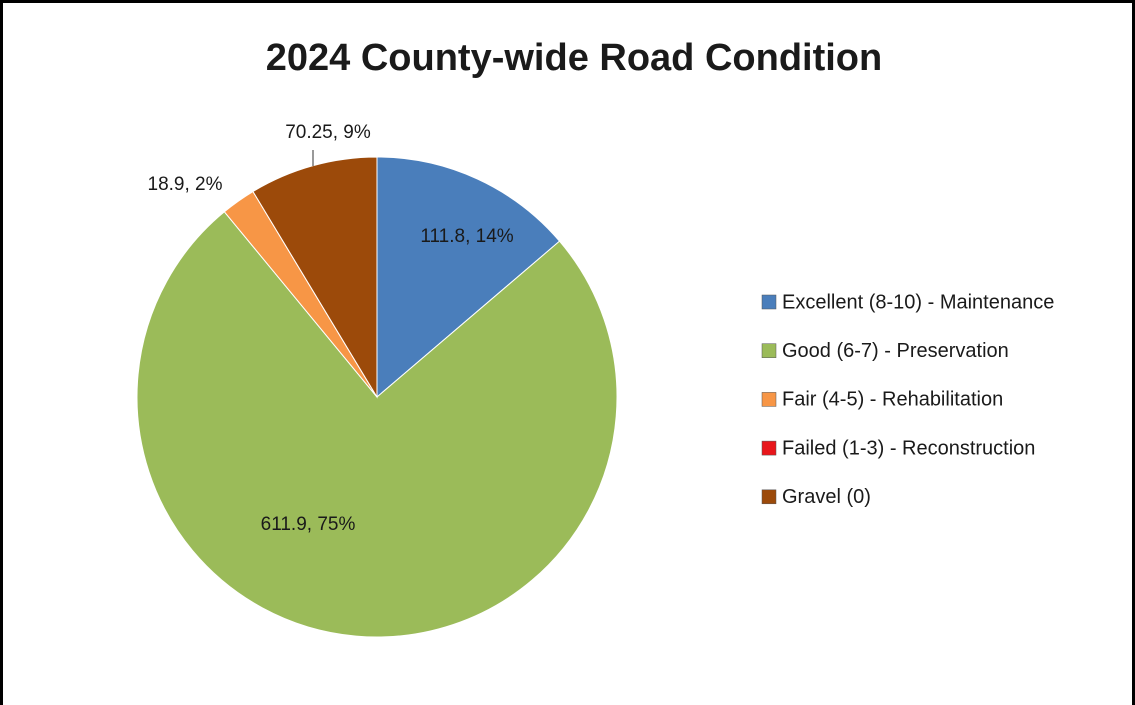 The image size is (1135, 705). What do you see at coordinates (468, 277) in the screenshot?
I see `pie-slice` at bounding box center [468, 277].